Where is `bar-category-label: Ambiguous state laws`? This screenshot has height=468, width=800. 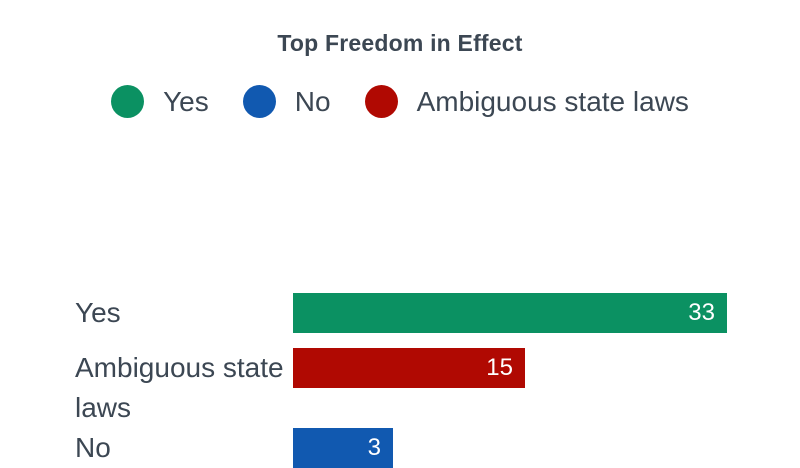
bar-category-label: Ambiguous state laws is located at coordinates (179, 387).